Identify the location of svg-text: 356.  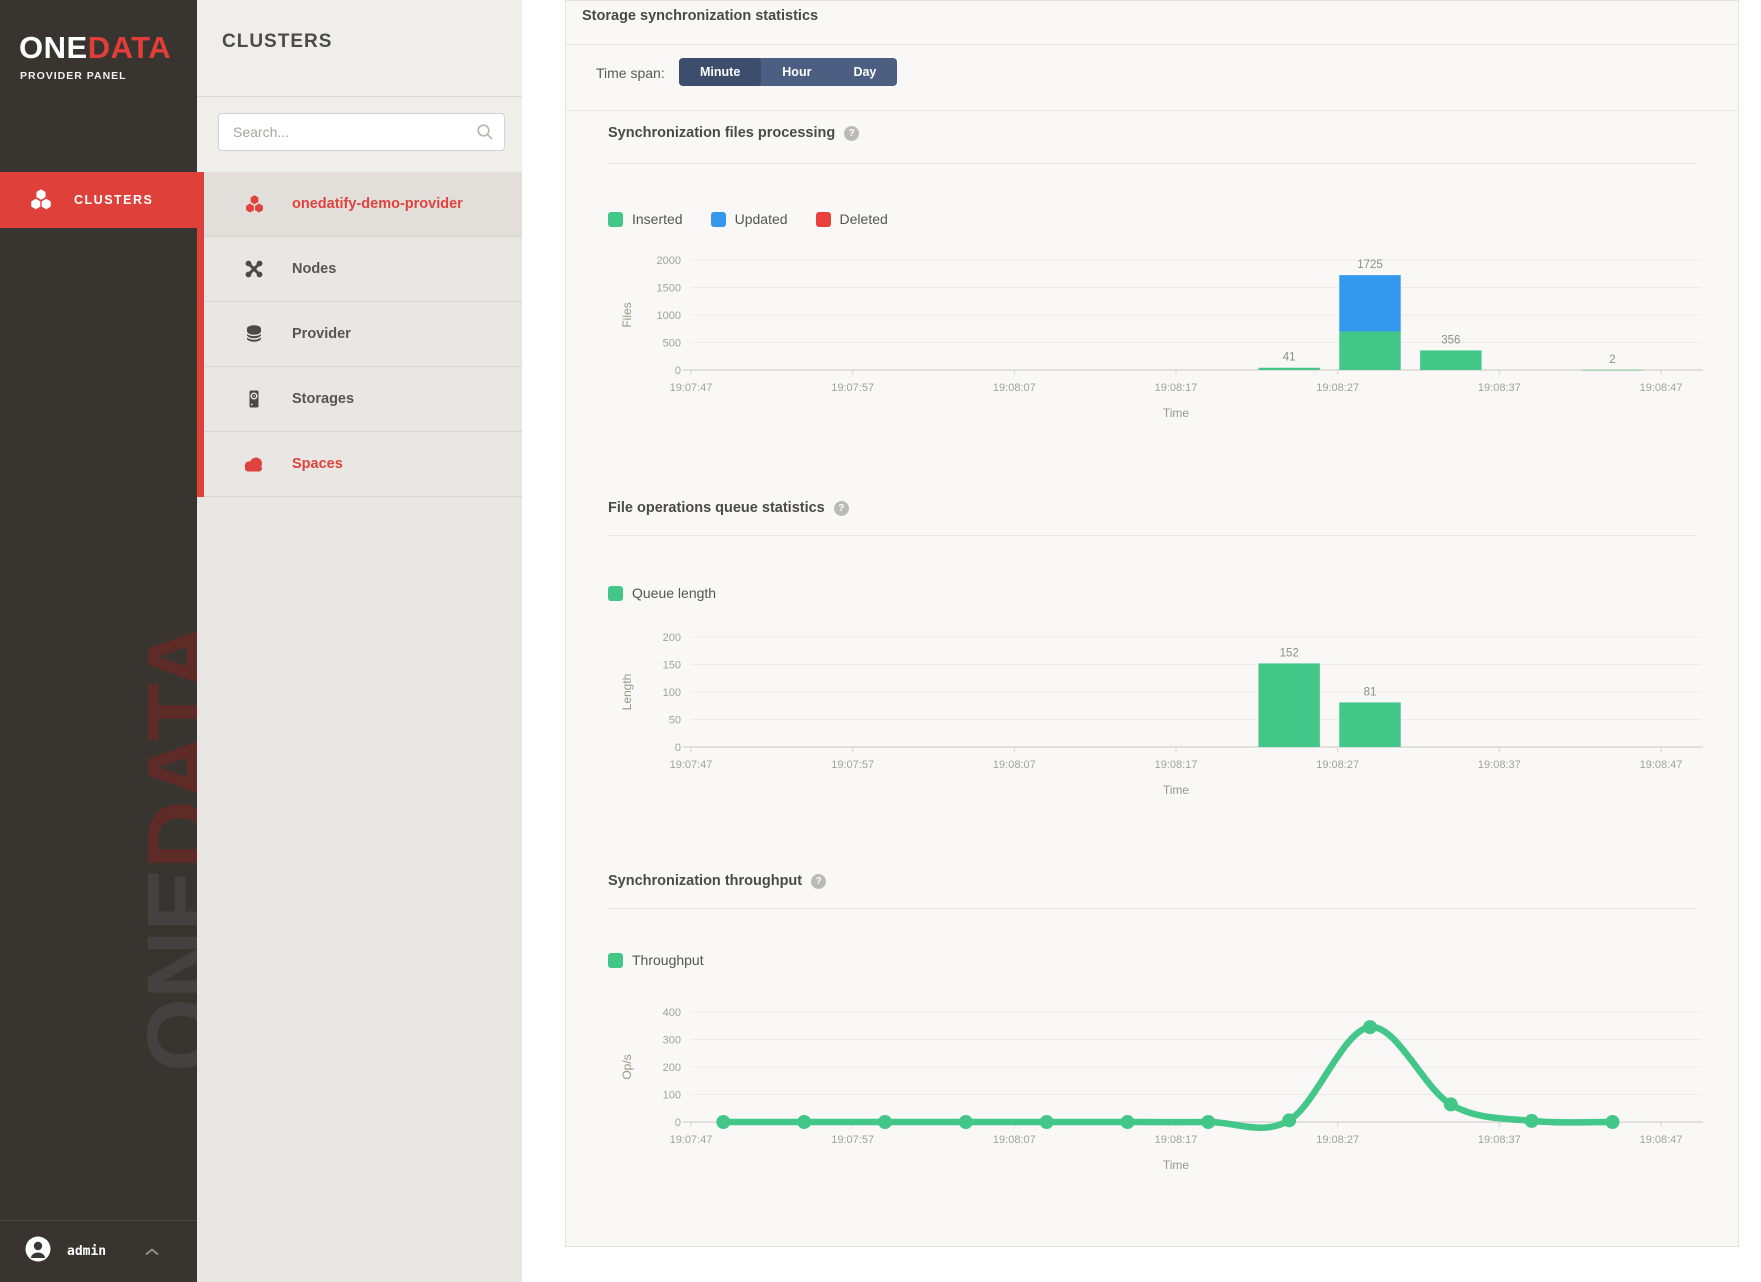
(1450, 340).